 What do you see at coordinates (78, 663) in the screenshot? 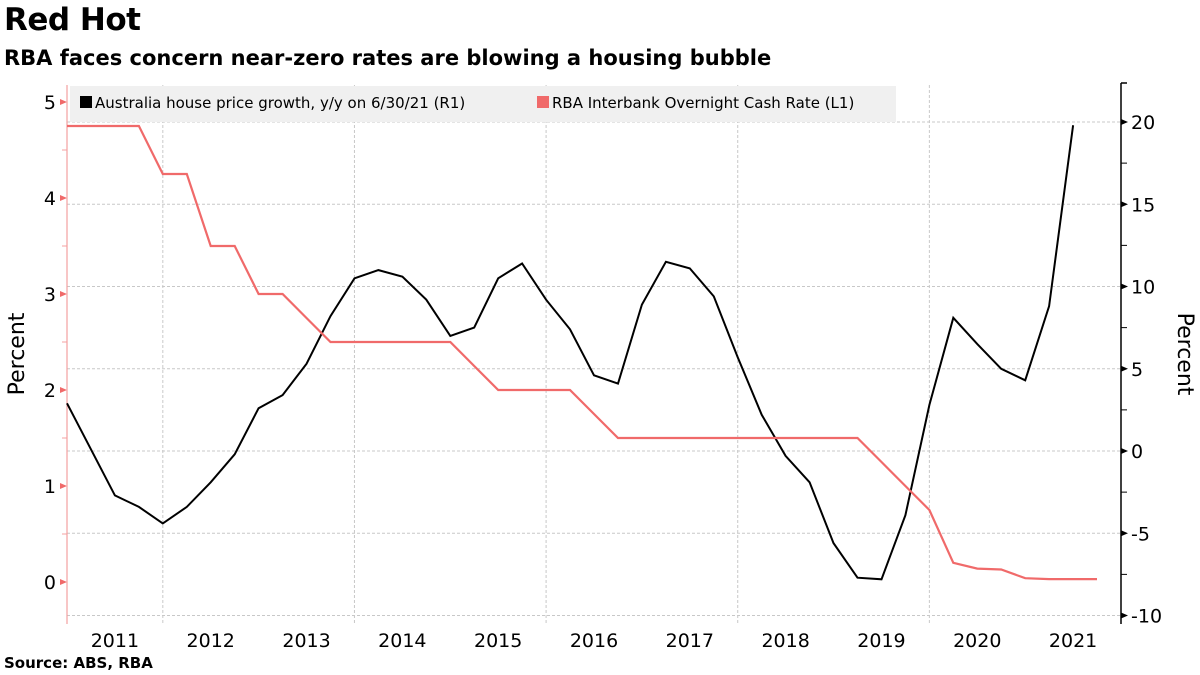
I see `source-note: Source: ABS, RBA` at bounding box center [78, 663].